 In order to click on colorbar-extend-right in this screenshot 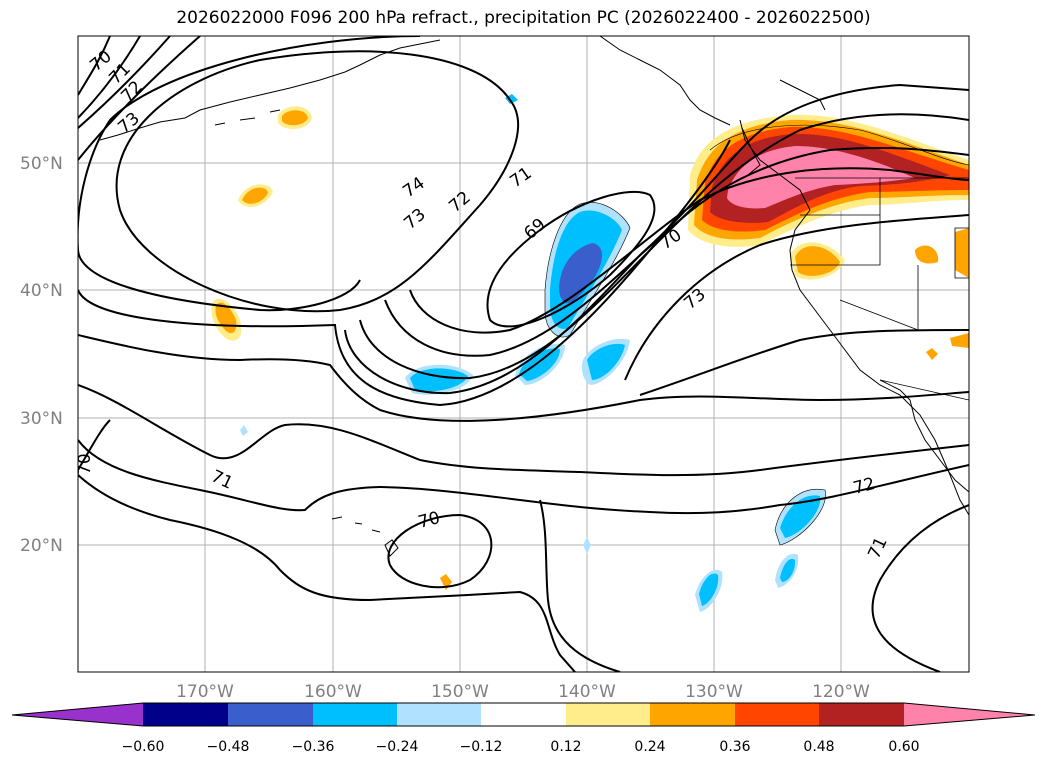, I will do `click(969, 714)`.